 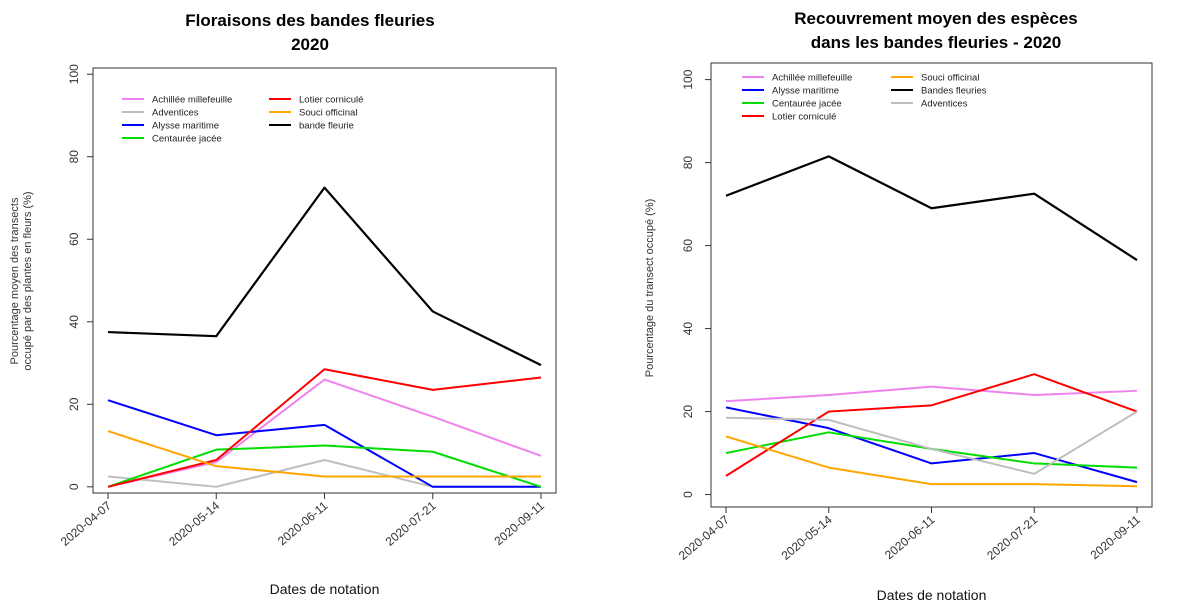 I want to click on coverage-ytick-label: 40, so click(x=688, y=329).